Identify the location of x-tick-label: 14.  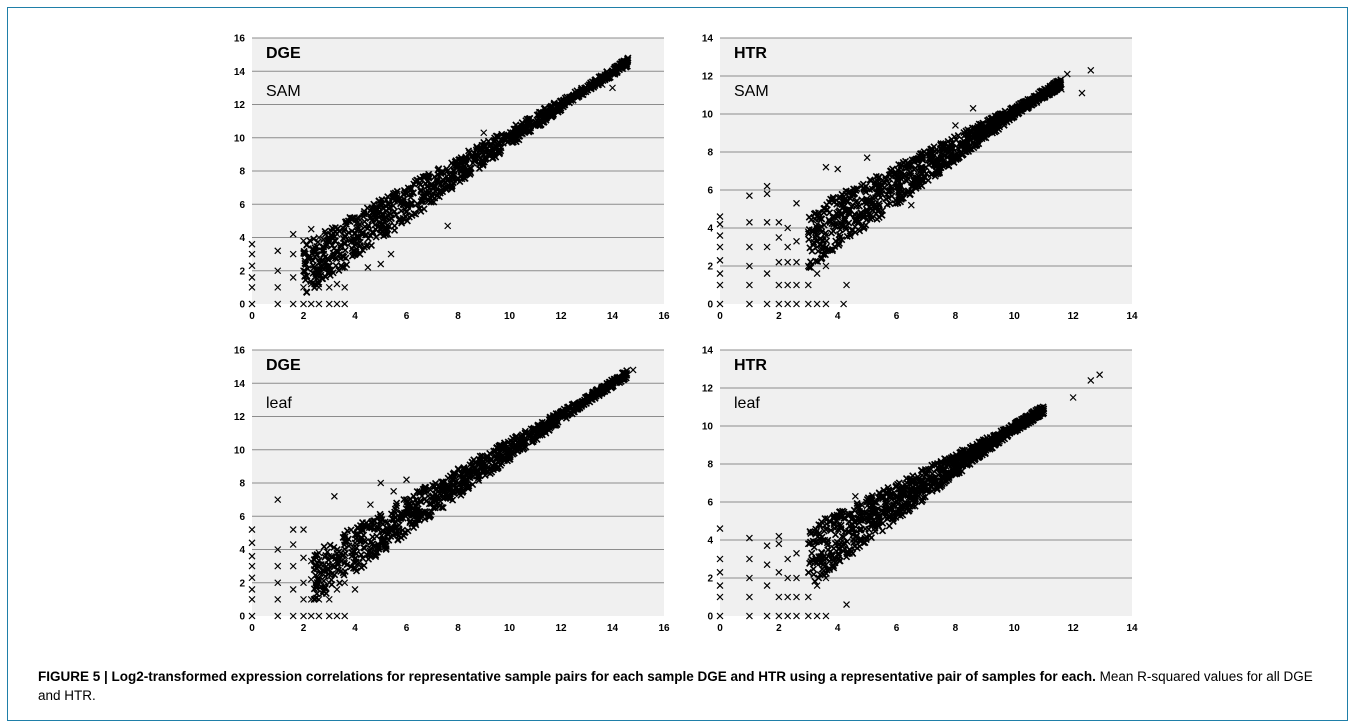
(613, 316).